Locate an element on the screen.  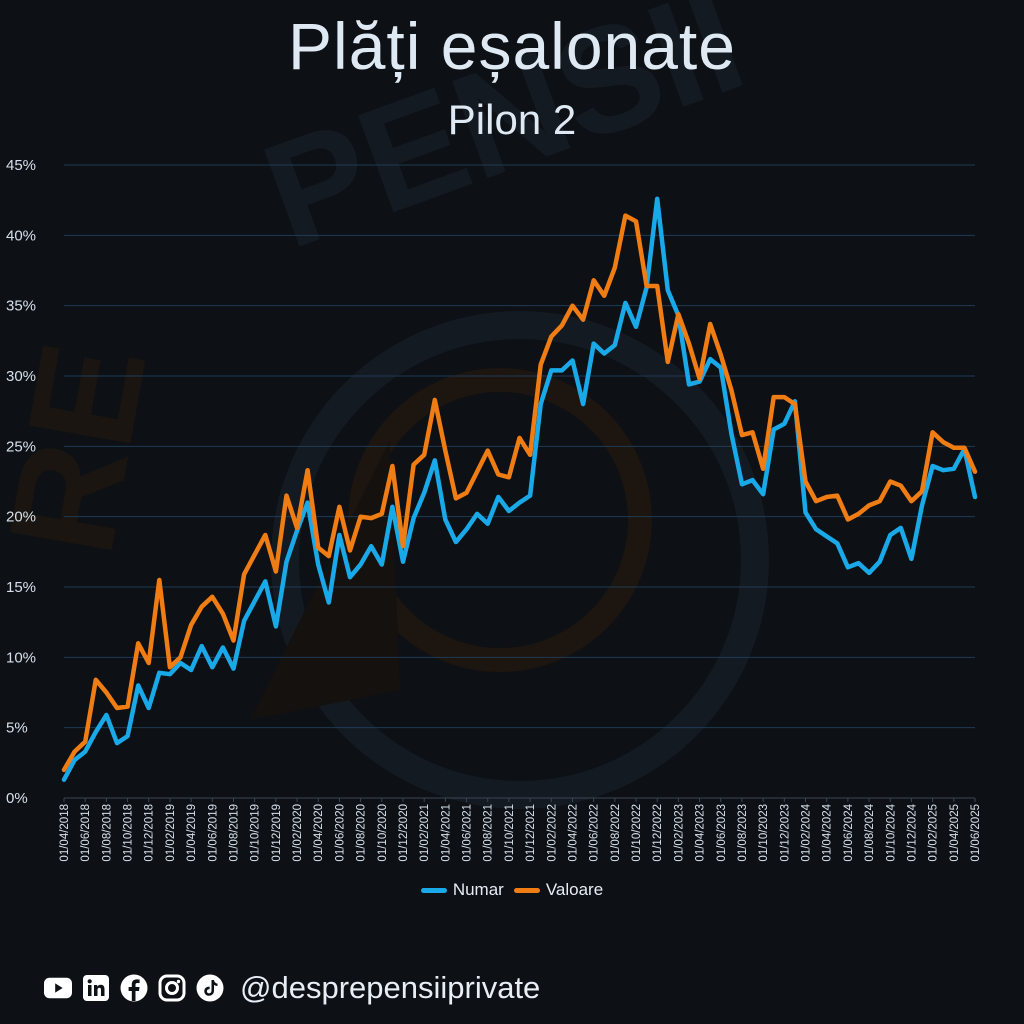
legend-item-numar: Numar is located at coordinates (462, 890).